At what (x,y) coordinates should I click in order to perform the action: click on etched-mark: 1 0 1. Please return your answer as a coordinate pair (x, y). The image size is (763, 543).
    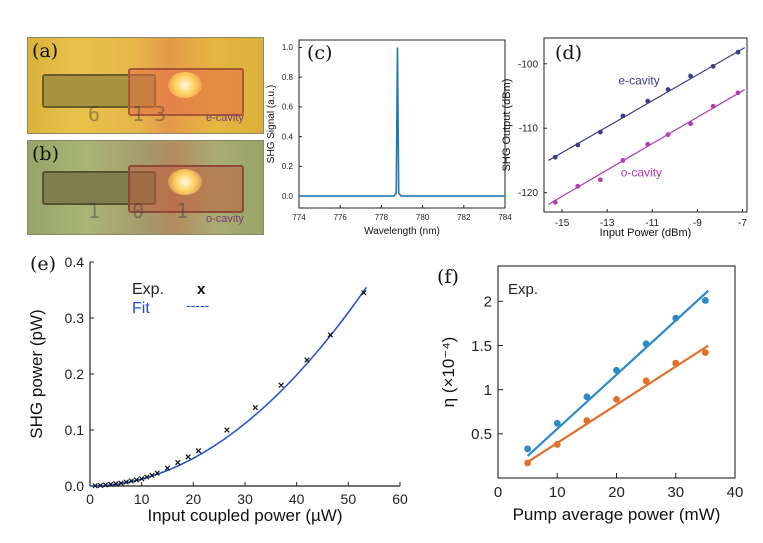
    Looking at the image, I should click on (143, 211).